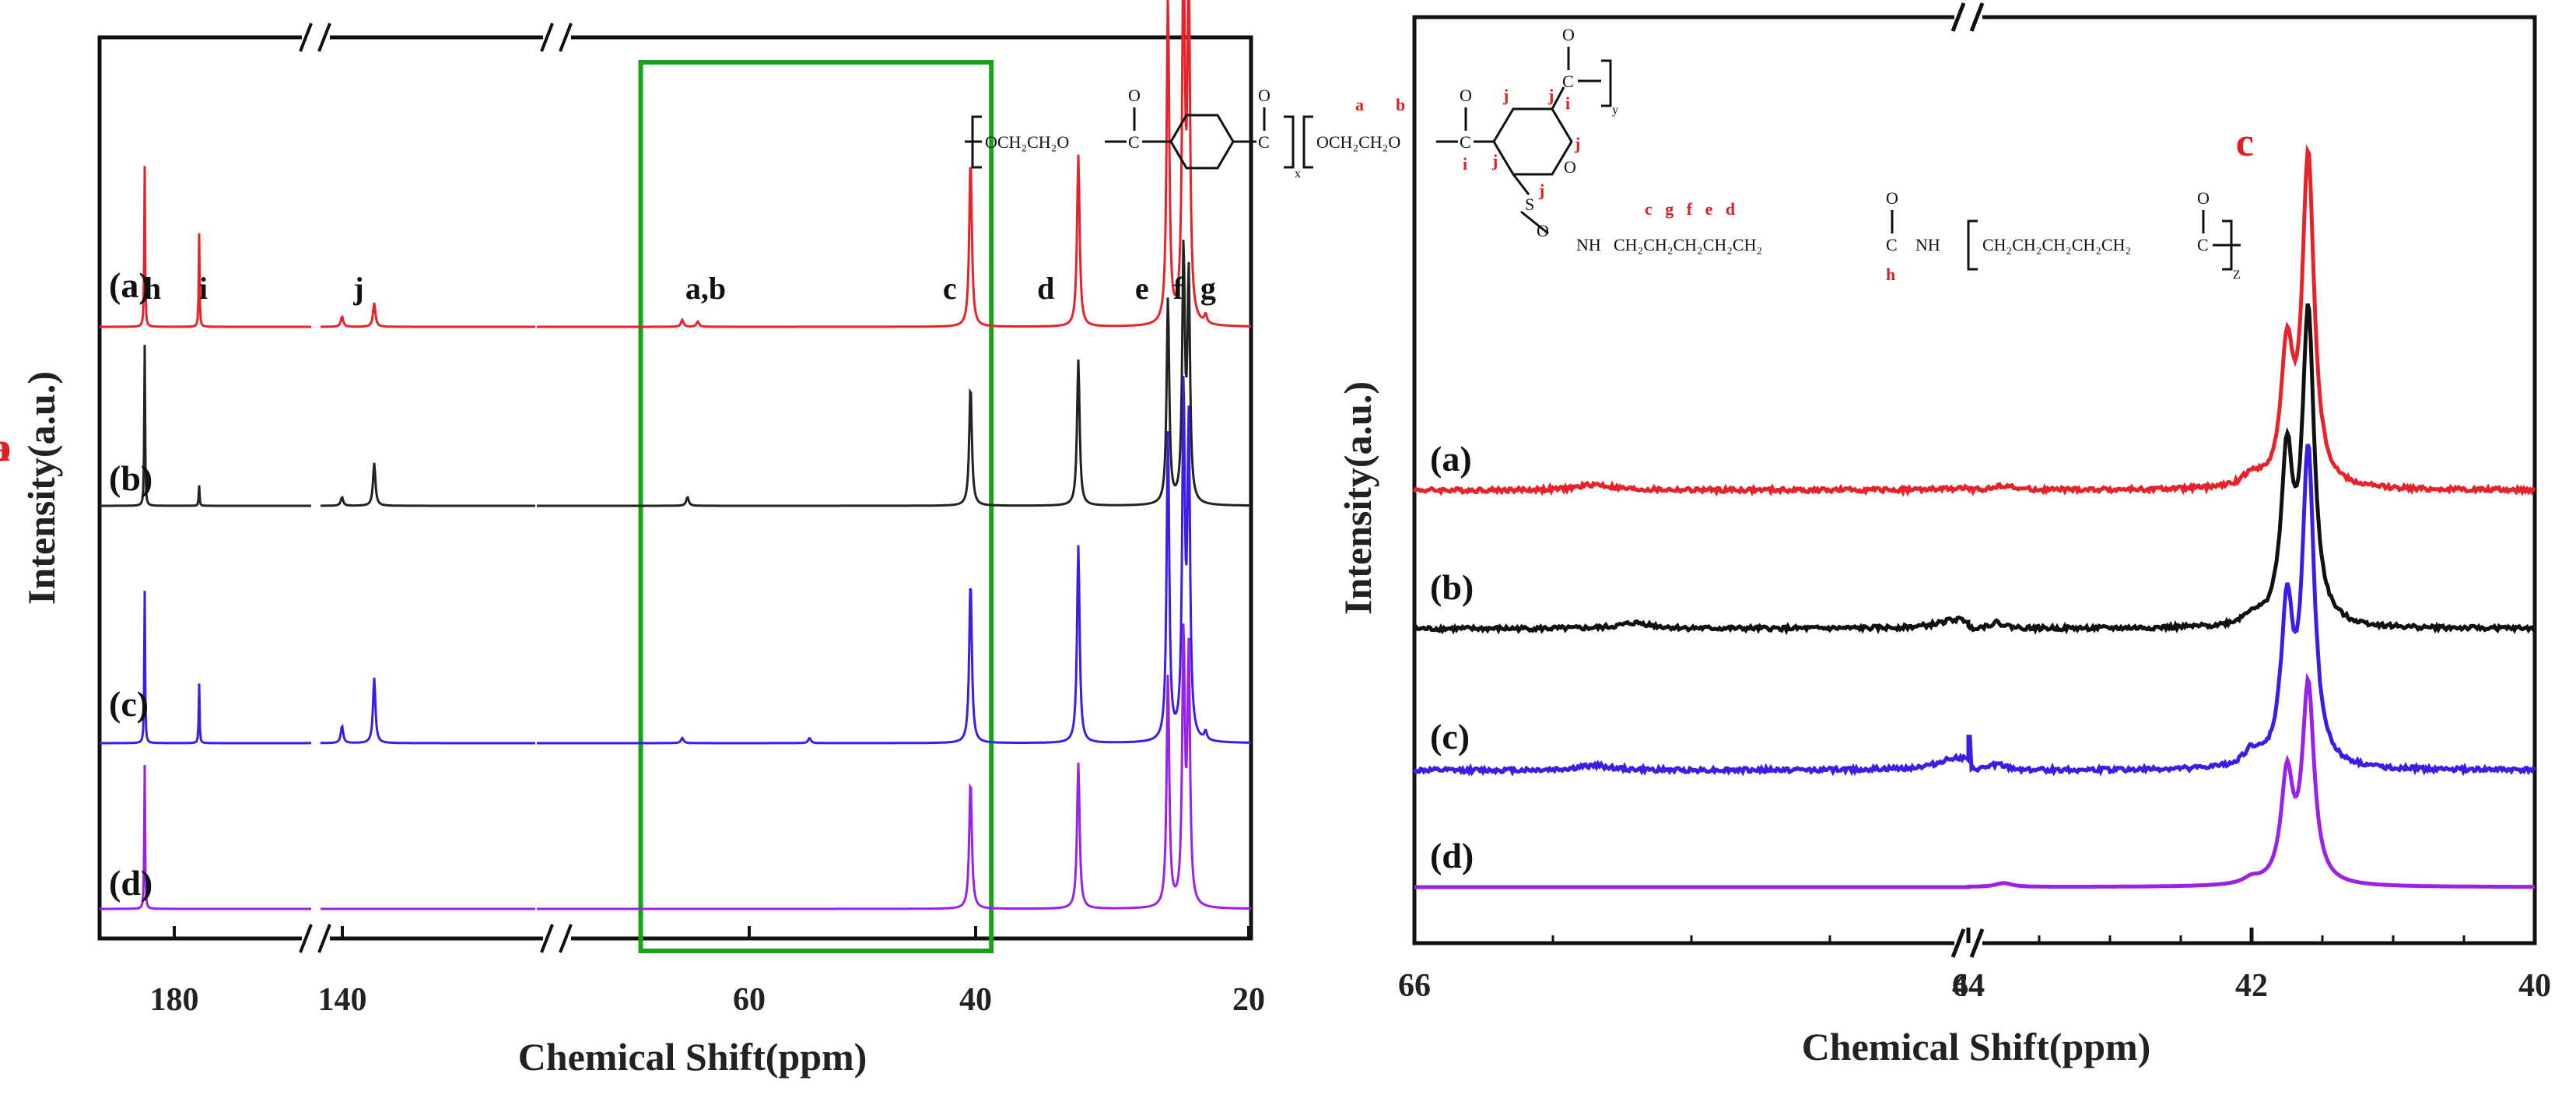 This screenshot has height=1112, width=2576. Describe the element at coordinates (204, 288) in the screenshot. I see `left-peak-label-1: i` at that location.